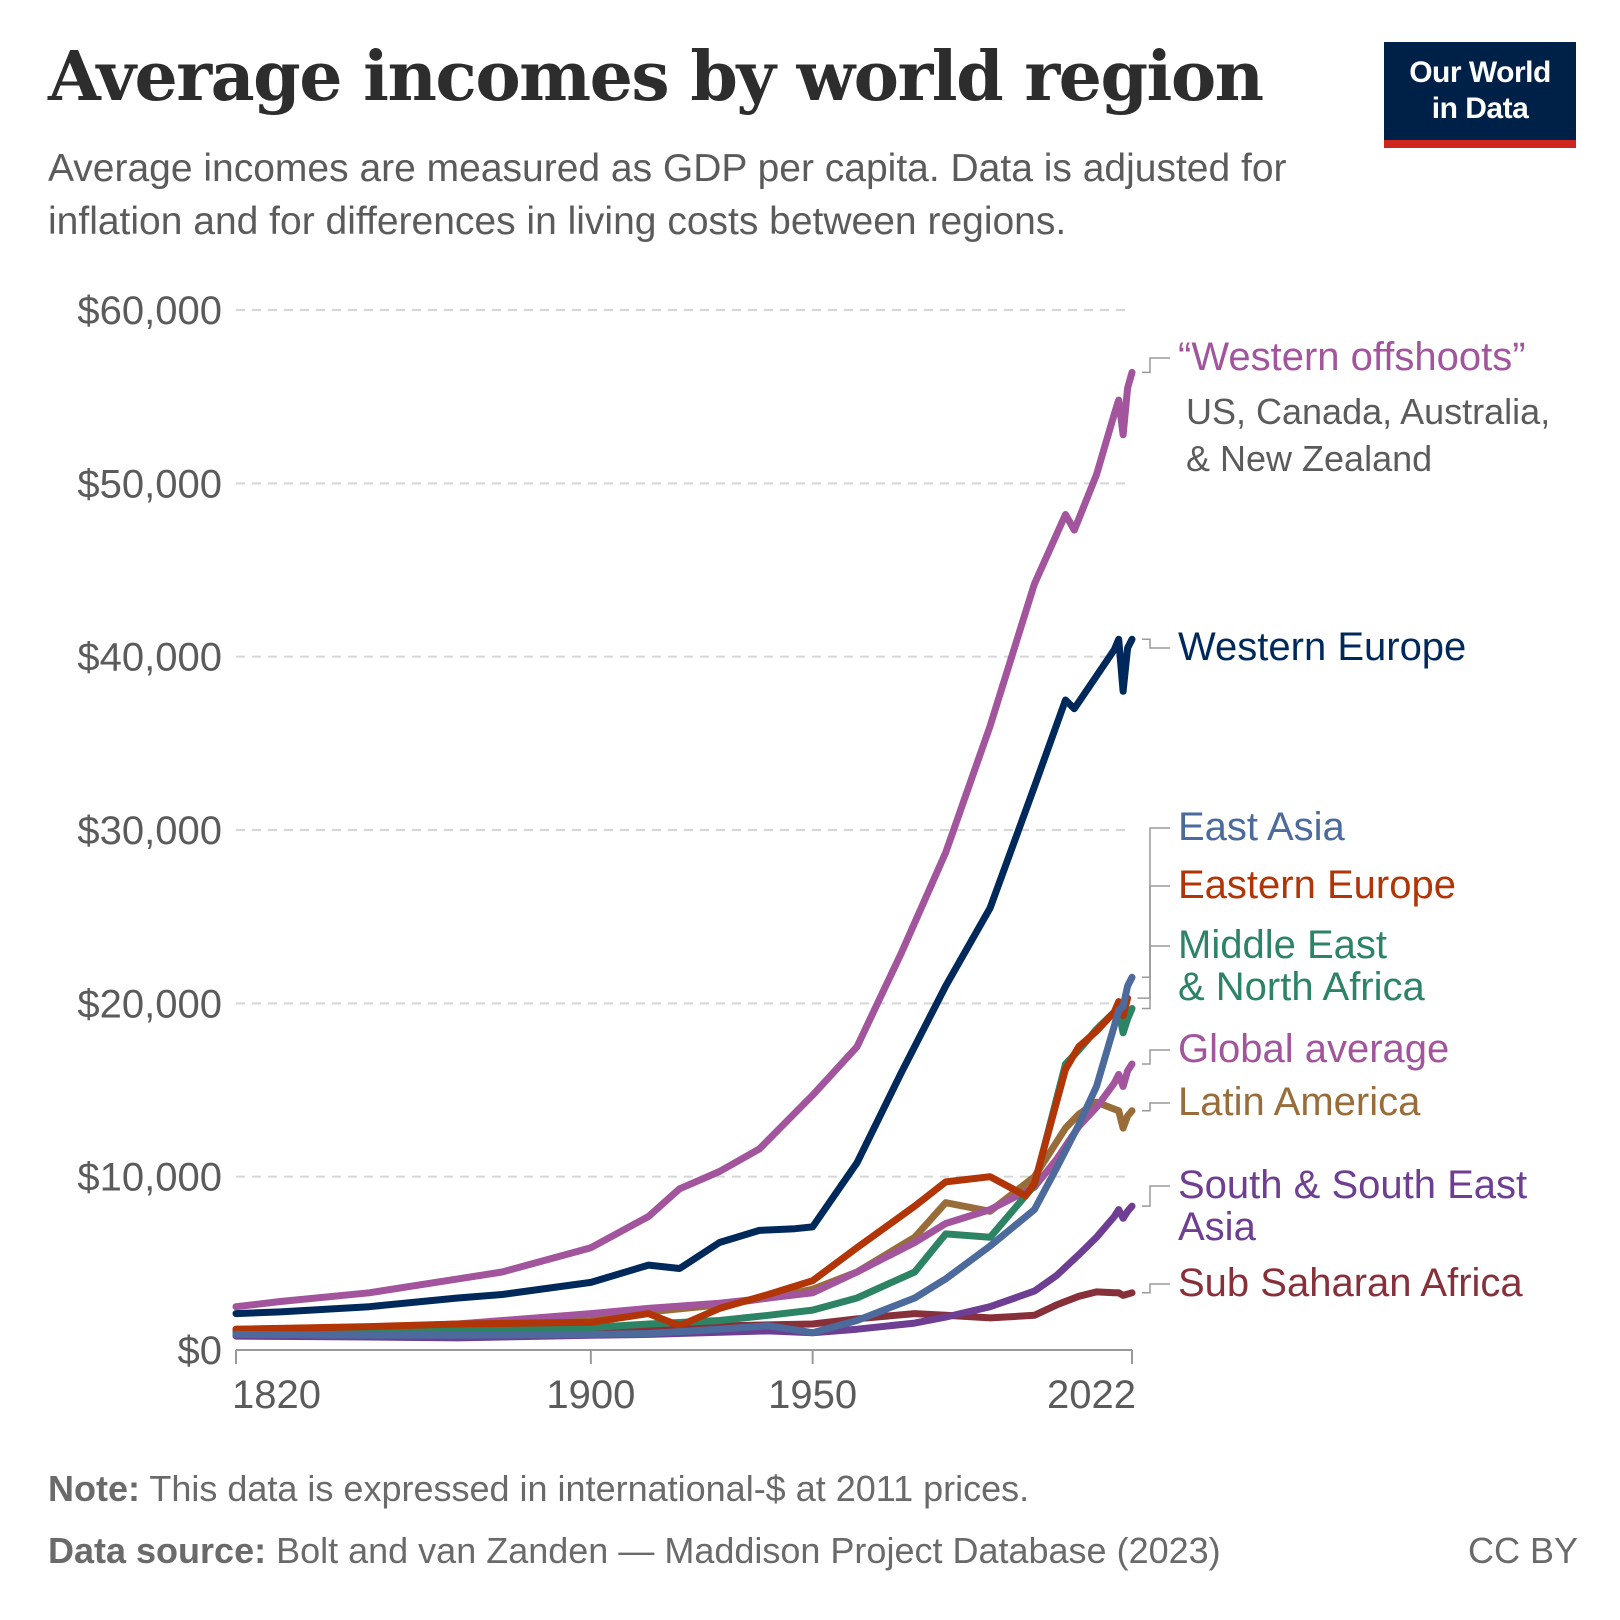 The width and height of the screenshot is (1620, 1620). Describe the element at coordinates (149, 658) in the screenshot. I see `y-tick-label: $40,000` at that location.